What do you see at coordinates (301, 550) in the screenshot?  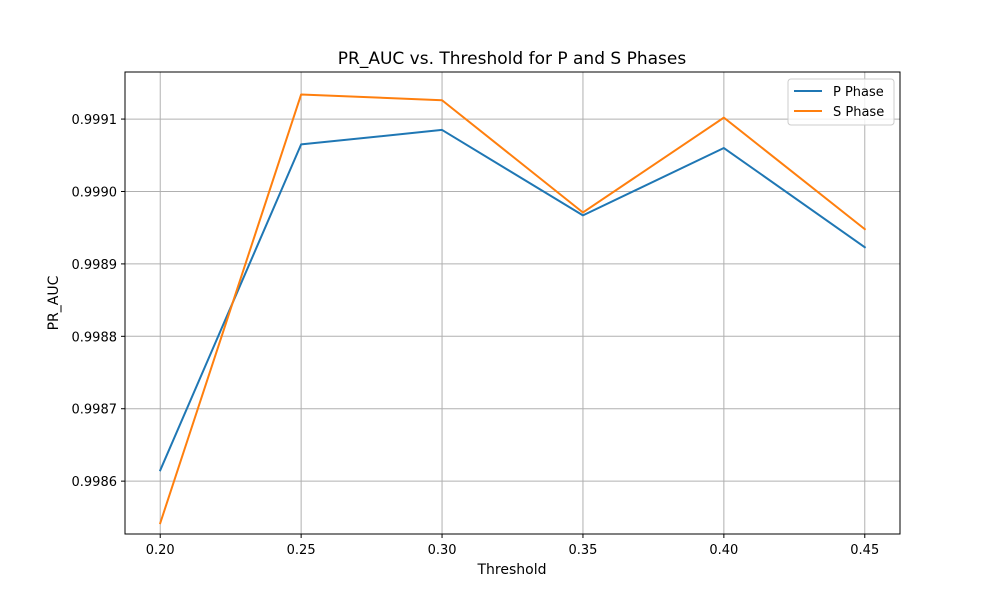 I see `x-tick-label: 0.25` at bounding box center [301, 550].